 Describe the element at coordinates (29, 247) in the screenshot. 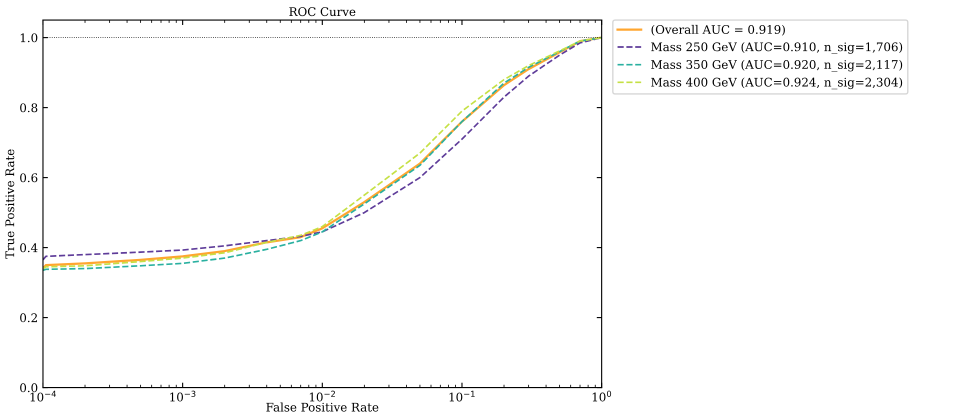

I see `y-tick-label: 0.4` at that location.